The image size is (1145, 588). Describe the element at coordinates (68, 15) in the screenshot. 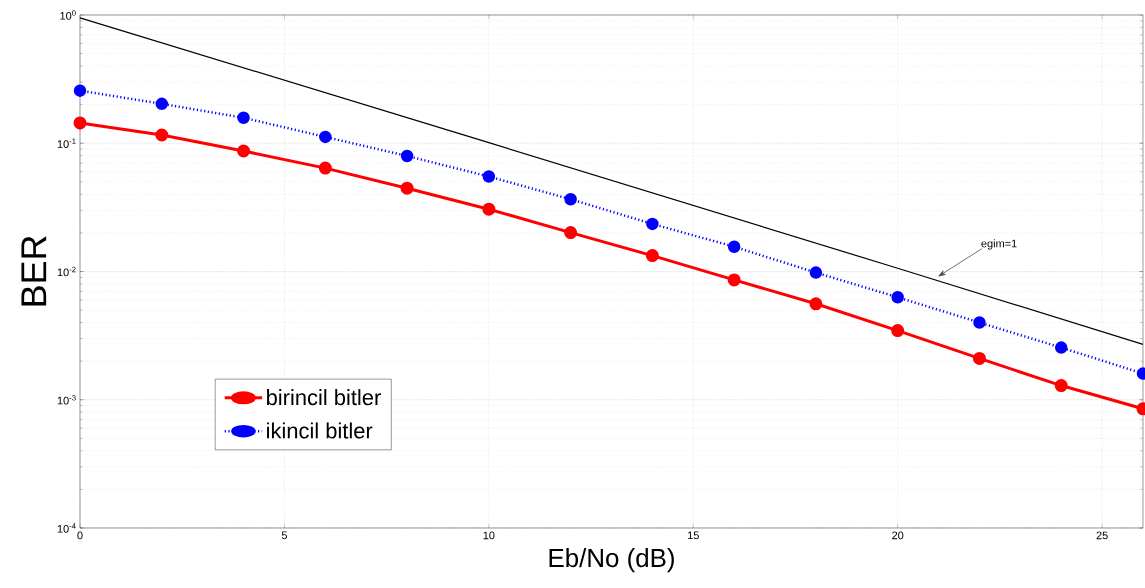

I see `y-tick-label: 10$^{0}$` at that location.